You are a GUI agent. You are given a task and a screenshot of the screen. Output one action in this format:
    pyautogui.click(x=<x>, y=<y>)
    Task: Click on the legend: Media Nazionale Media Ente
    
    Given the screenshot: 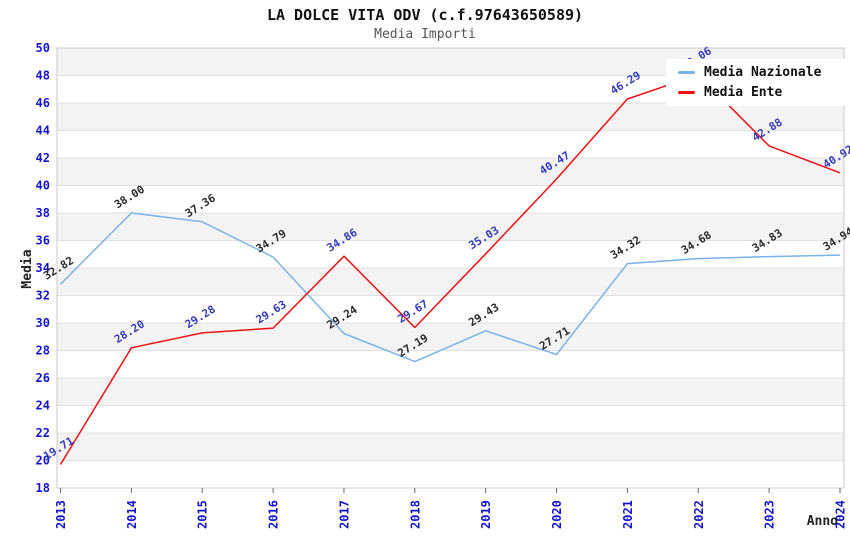 What is the action you would take?
    pyautogui.click(x=755, y=82)
    